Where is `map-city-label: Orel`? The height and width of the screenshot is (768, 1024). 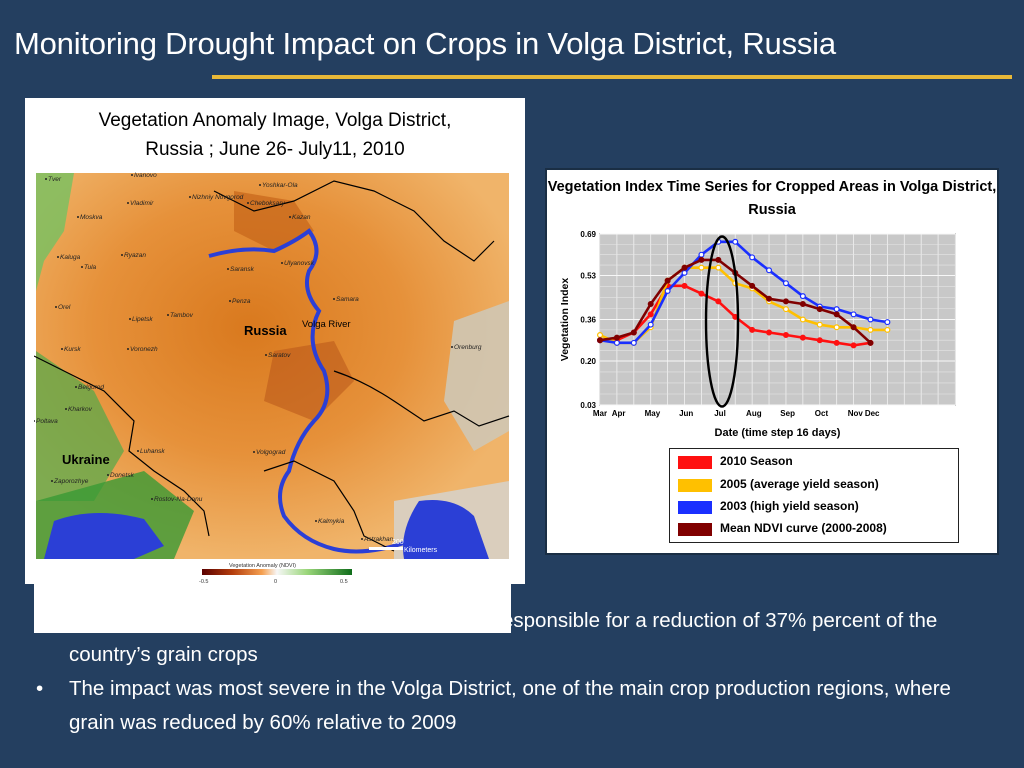 map-city-label: Orel is located at coordinates (64, 307).